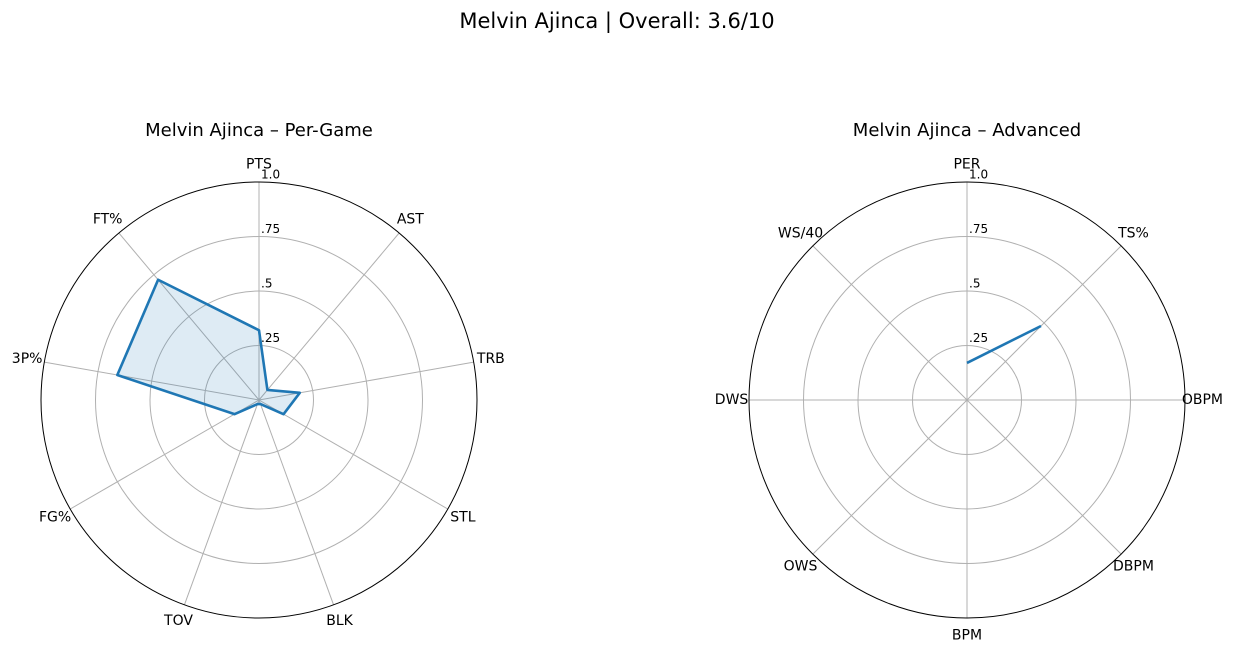 The height and width of the screenshot is (653, 1234). I want to click on chart-title: Melvin Ajinca – Advanced, so click(967, 130).